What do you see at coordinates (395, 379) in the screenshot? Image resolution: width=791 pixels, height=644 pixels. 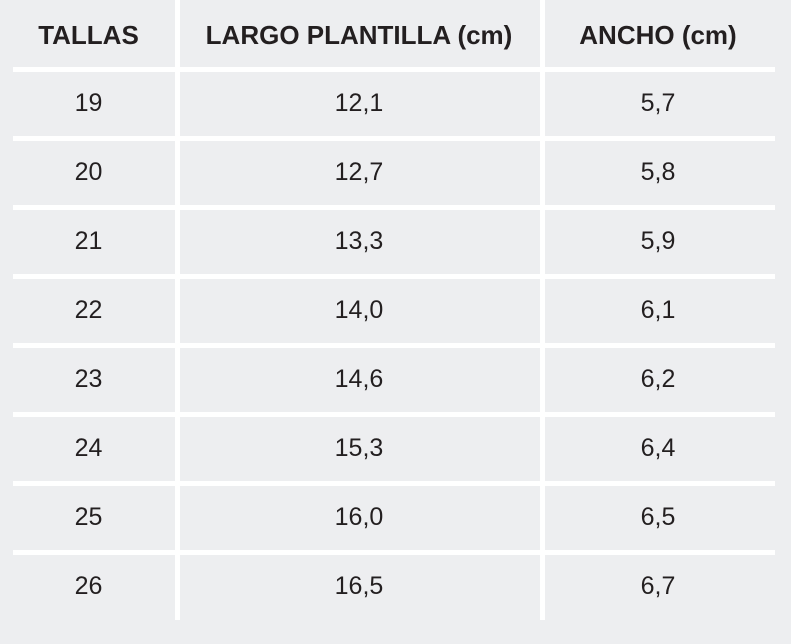 I see `table-row: 23 14,6 6,2` at bounding box center [395, 379].